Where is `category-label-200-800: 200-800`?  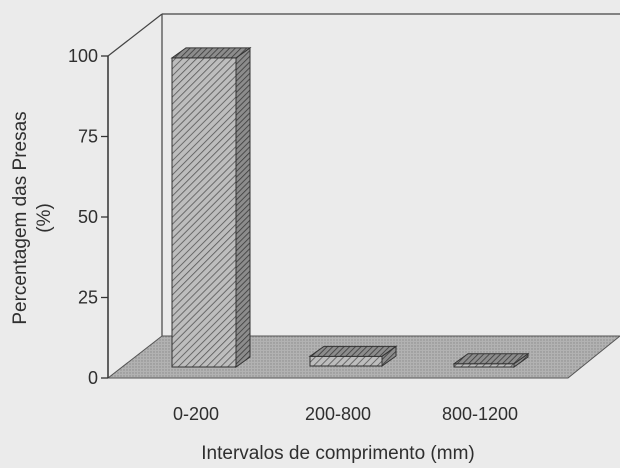
category-label-200-800: 200-800 is located at coordinates (338, 414).